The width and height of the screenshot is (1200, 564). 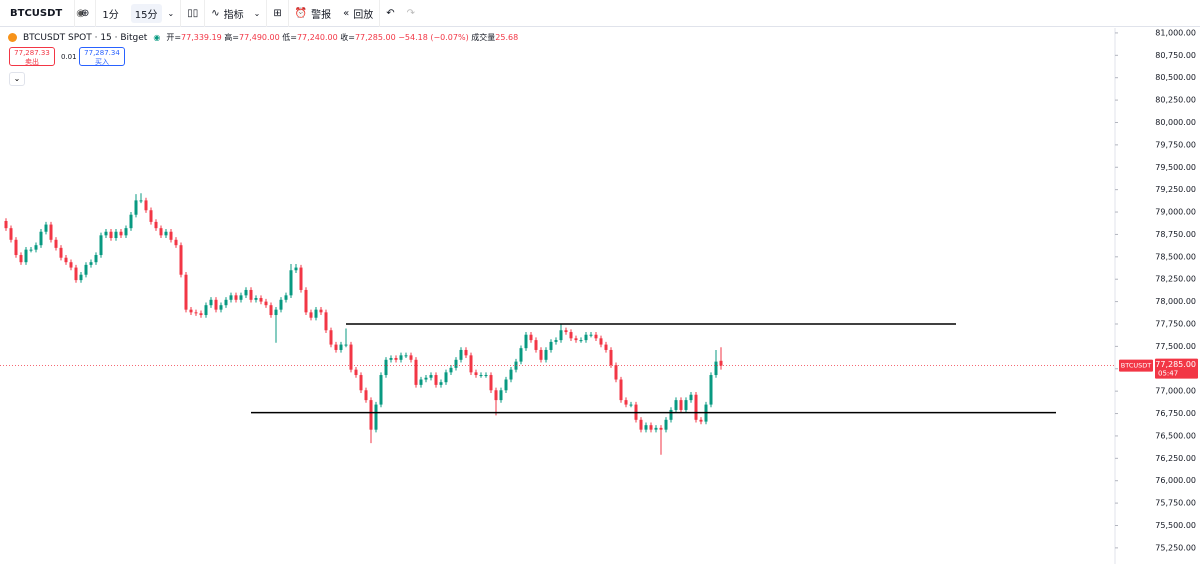 What do you see at coordinates (231, 37) in the screenshot?
I see `field-label: 高=` at bounding box center [231, 37].